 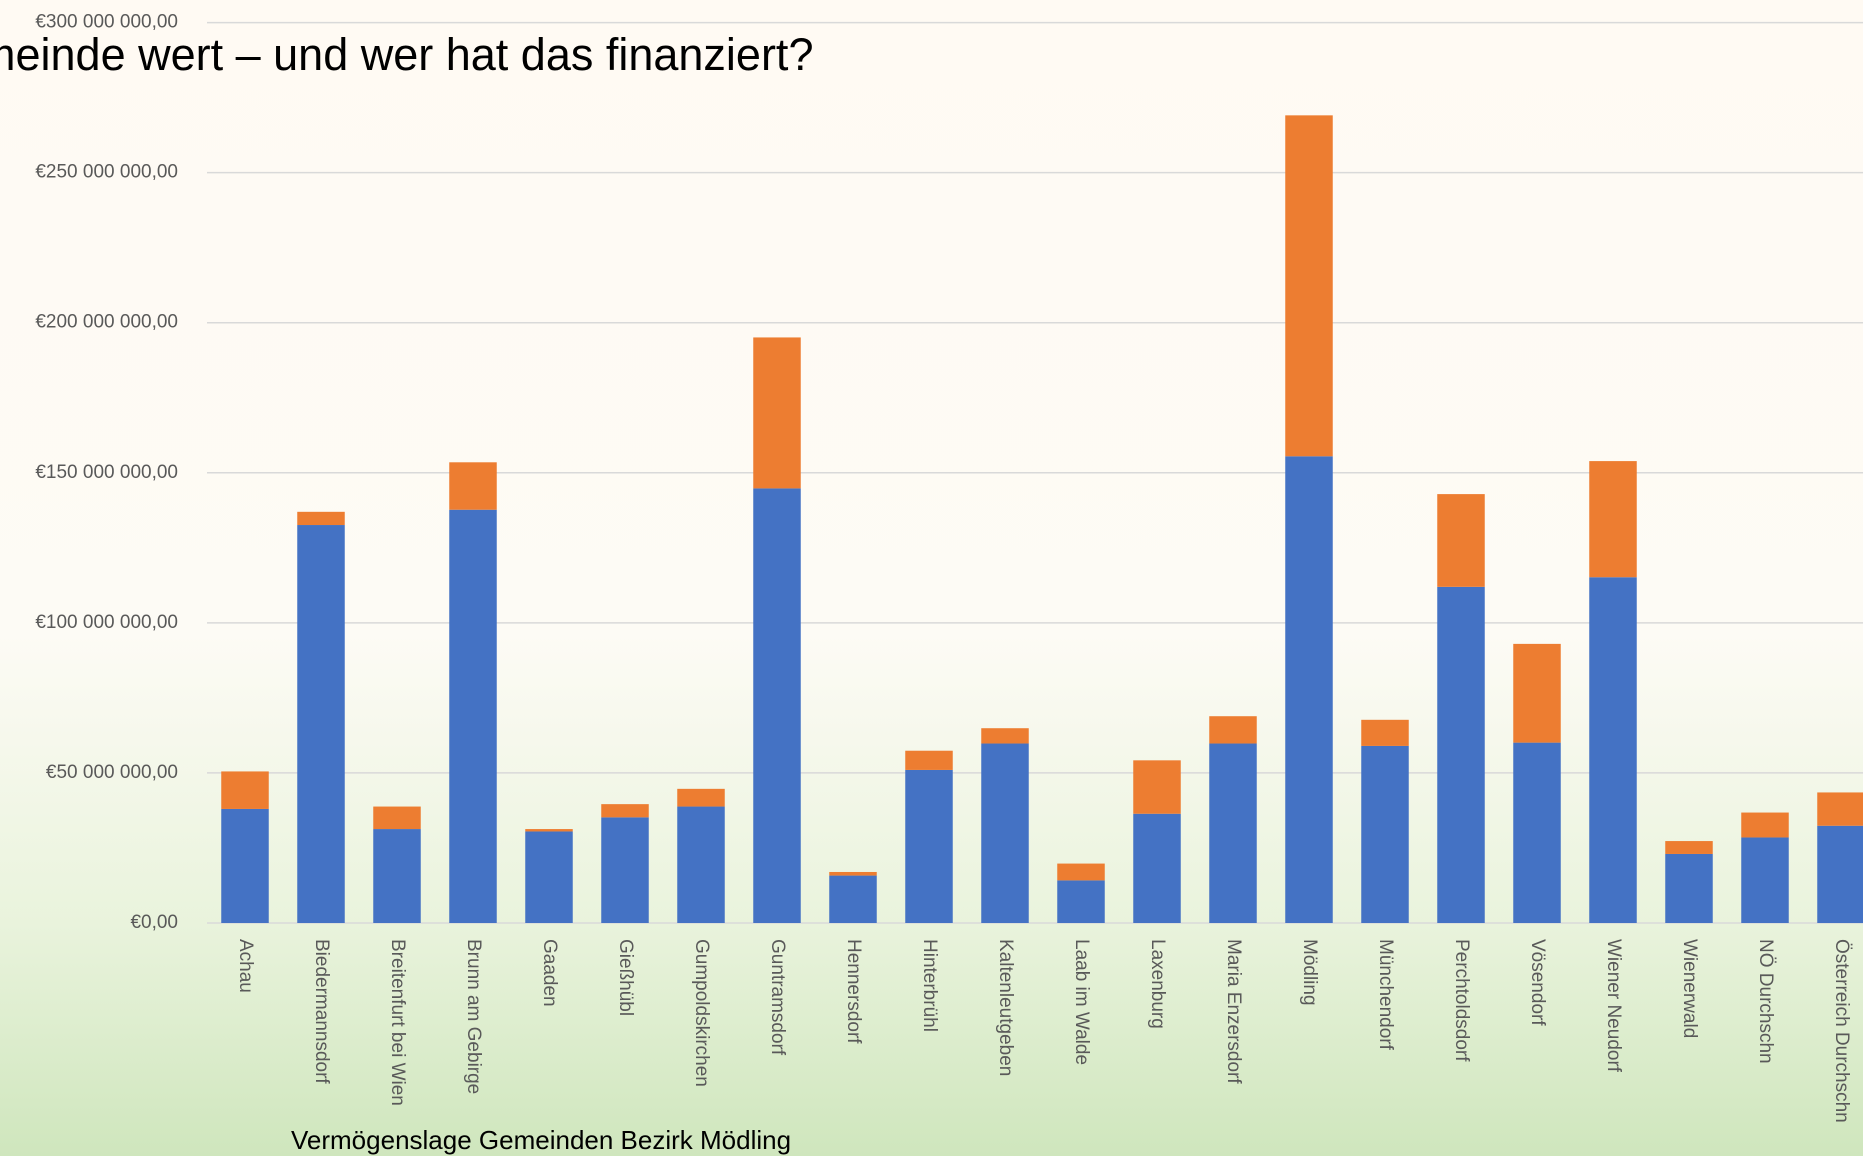 I want to click on x-tick-label: Laab im Walde, so click(x=1081, y=1002).